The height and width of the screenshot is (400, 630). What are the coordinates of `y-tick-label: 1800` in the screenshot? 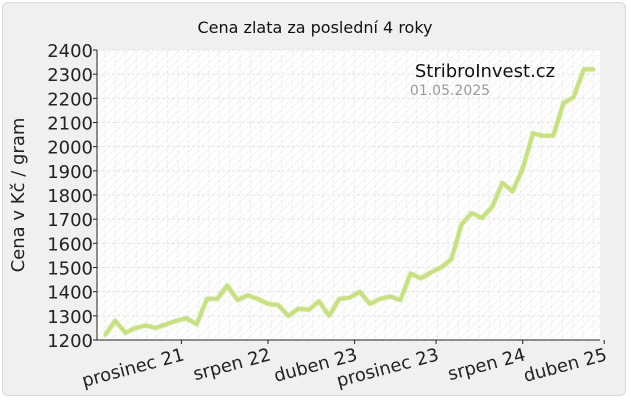 It's located at (70, 196).